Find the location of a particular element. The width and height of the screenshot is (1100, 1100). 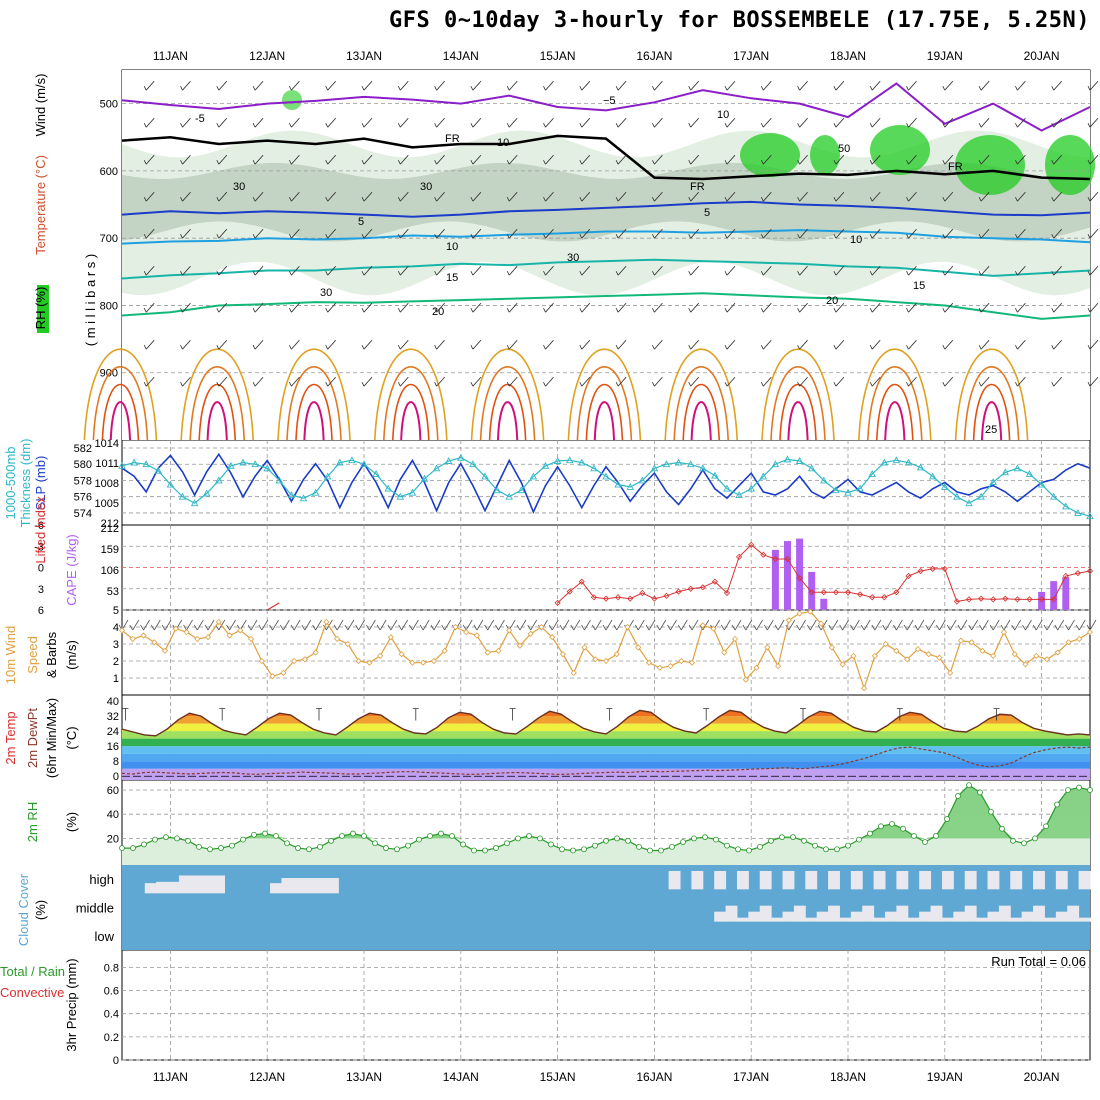

contour-label: 25 is located at coordinates (991, 430).